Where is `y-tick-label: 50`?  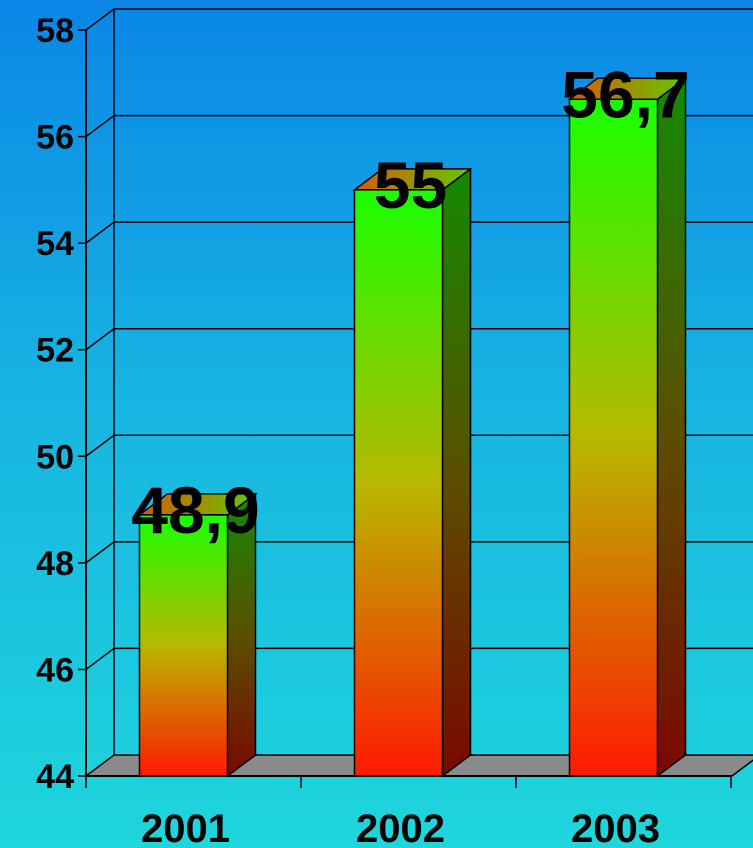
y-tick-label: 50 is located at coordinates (55, 457).